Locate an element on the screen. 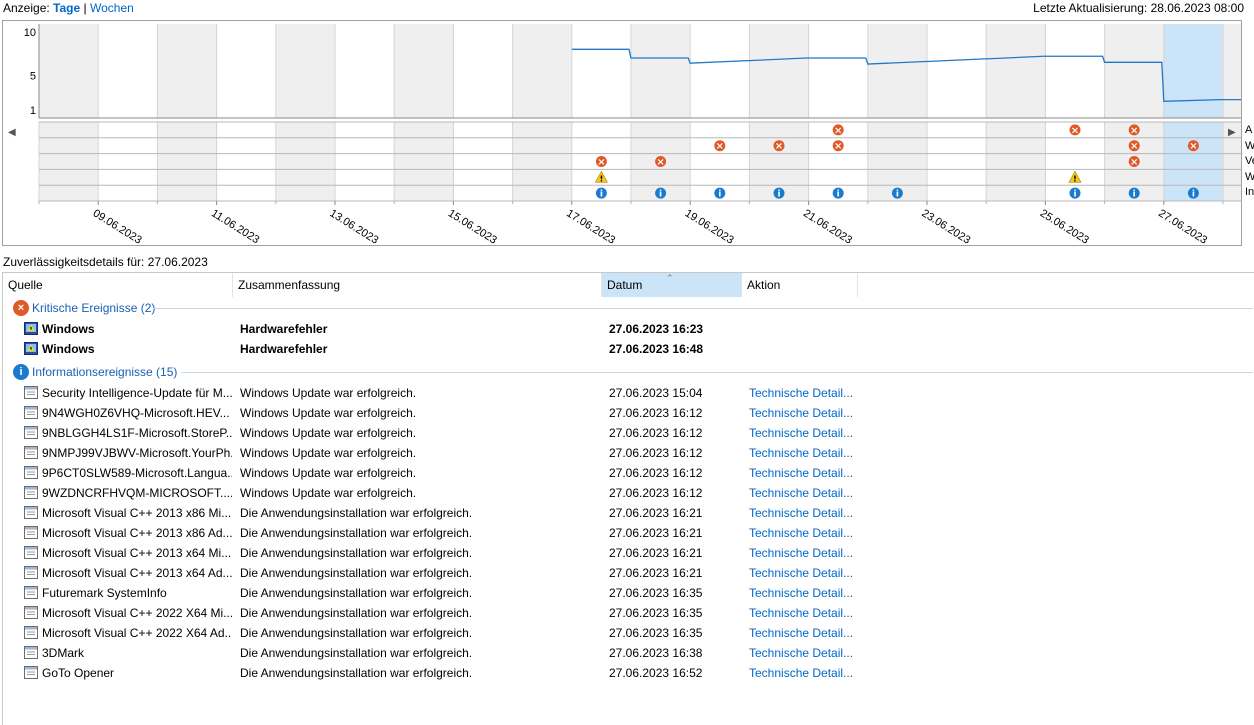 Image resolution: width=1254 pixels, height=725 pixels. row-label: W is located at coordinates (1249, 145).